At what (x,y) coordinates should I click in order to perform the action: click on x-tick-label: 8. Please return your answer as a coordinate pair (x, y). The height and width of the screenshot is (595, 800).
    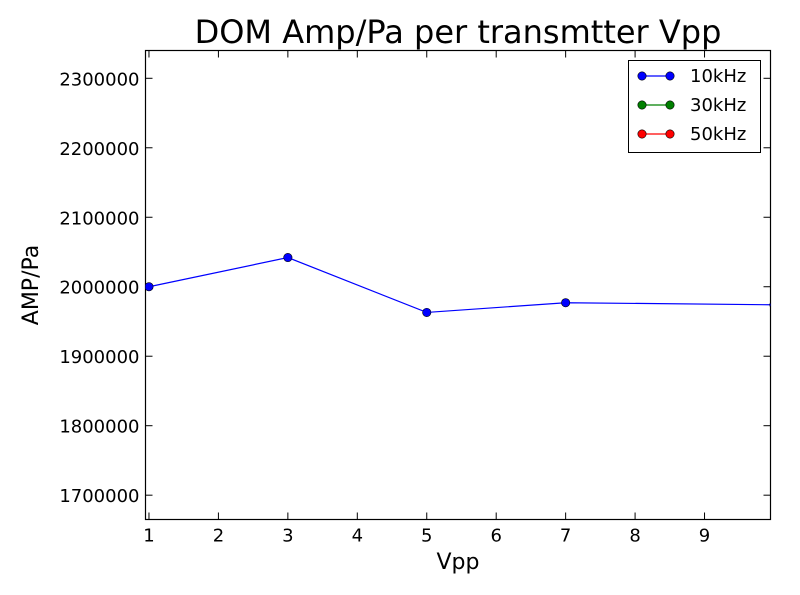
    Looking at the image, I should click on (634, 536).